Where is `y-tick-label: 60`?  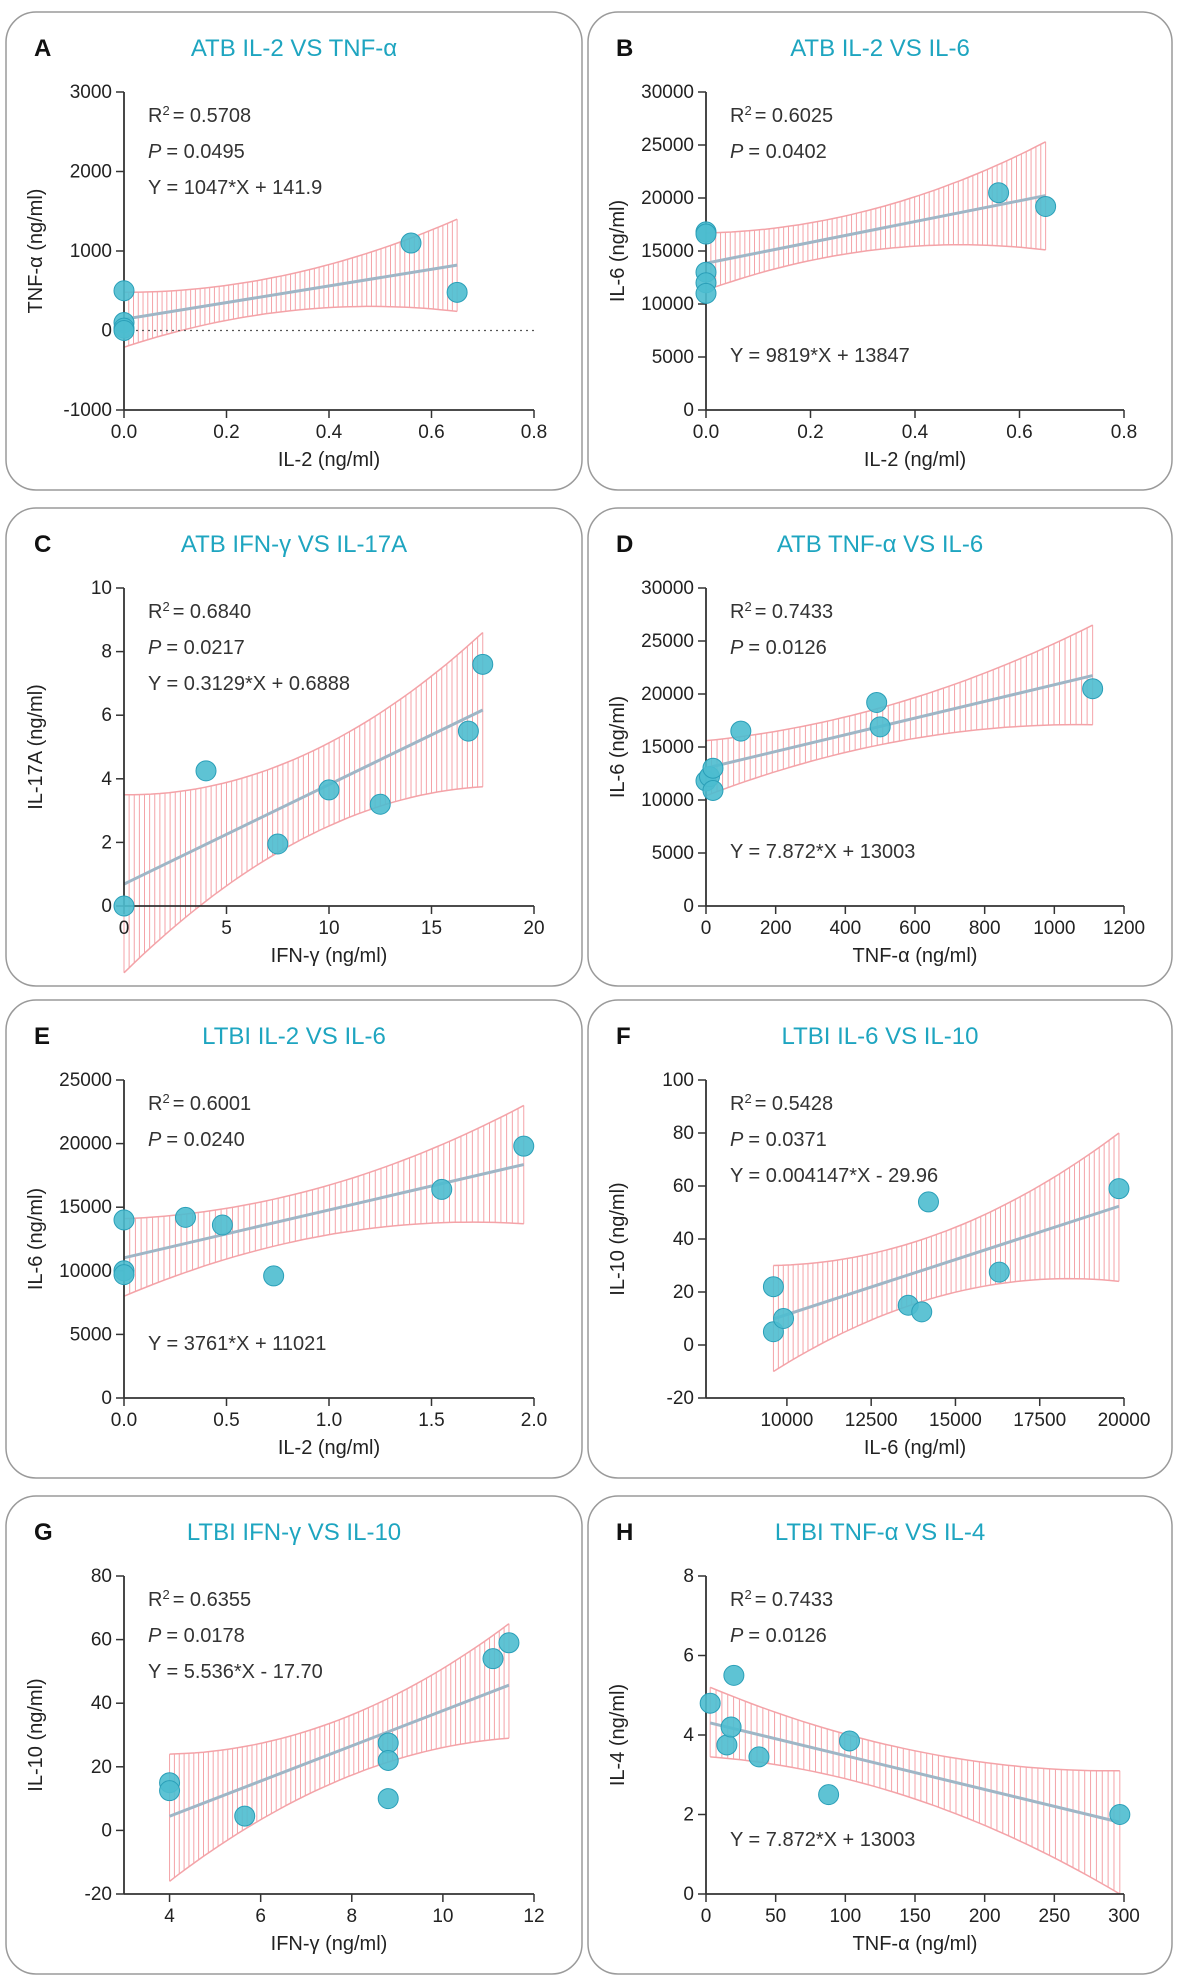
y-tick-label: 60 is located at coordinates (683, 1186).